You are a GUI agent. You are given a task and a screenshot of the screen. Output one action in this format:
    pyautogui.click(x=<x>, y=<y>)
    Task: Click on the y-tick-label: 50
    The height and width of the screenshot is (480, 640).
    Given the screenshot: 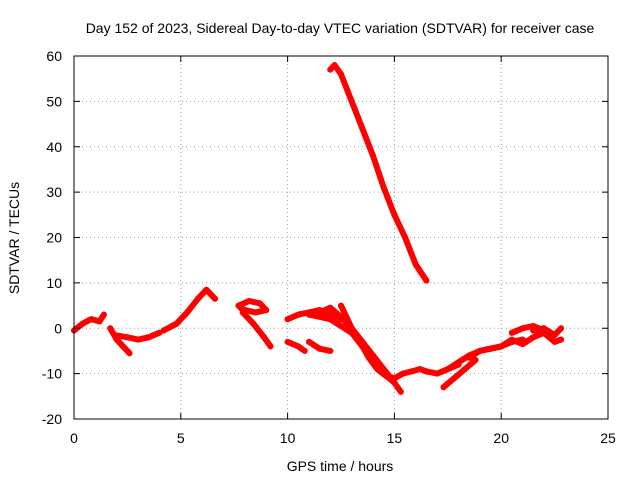 What is the action you would take?
    pyautogui.click(x=54, y=101)
    